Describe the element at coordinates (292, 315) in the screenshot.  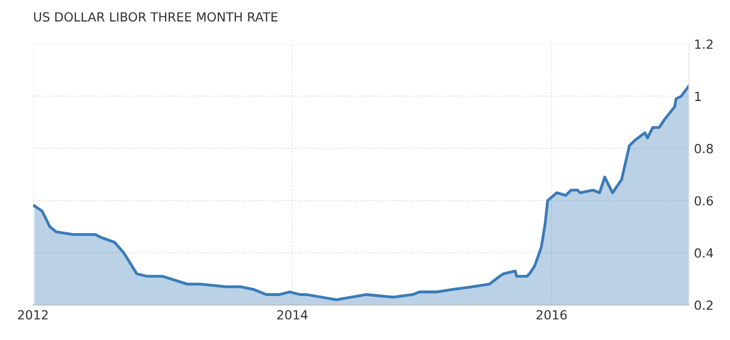
I see `x-tick-label: 2014` at that location.